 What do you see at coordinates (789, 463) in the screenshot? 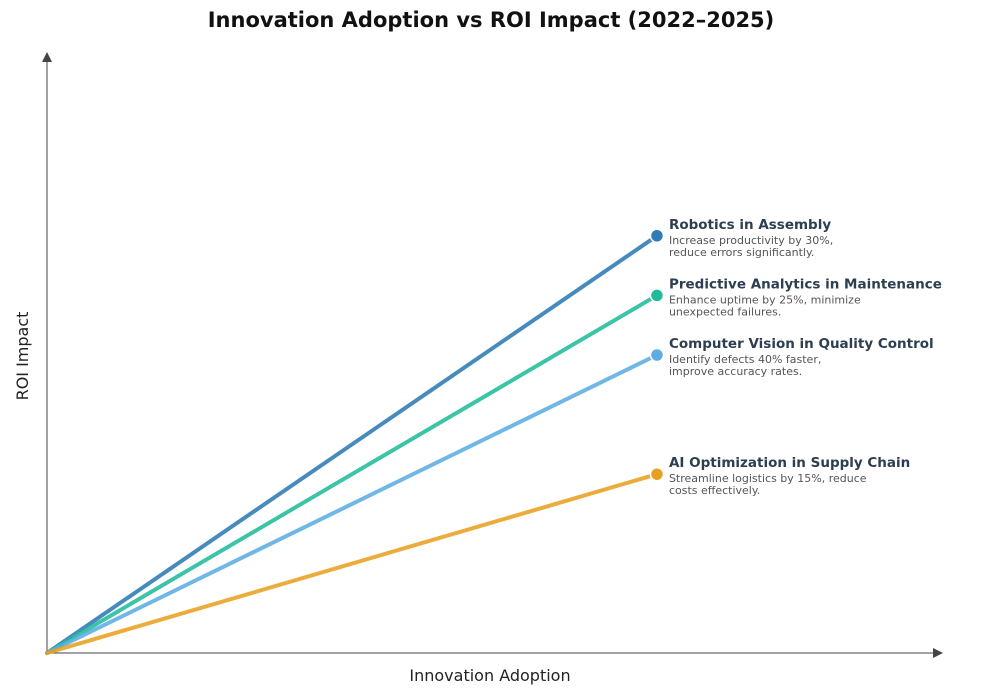
I see `series-label: AI Optimization in Supply Chain` at bounding box center [789, 463].